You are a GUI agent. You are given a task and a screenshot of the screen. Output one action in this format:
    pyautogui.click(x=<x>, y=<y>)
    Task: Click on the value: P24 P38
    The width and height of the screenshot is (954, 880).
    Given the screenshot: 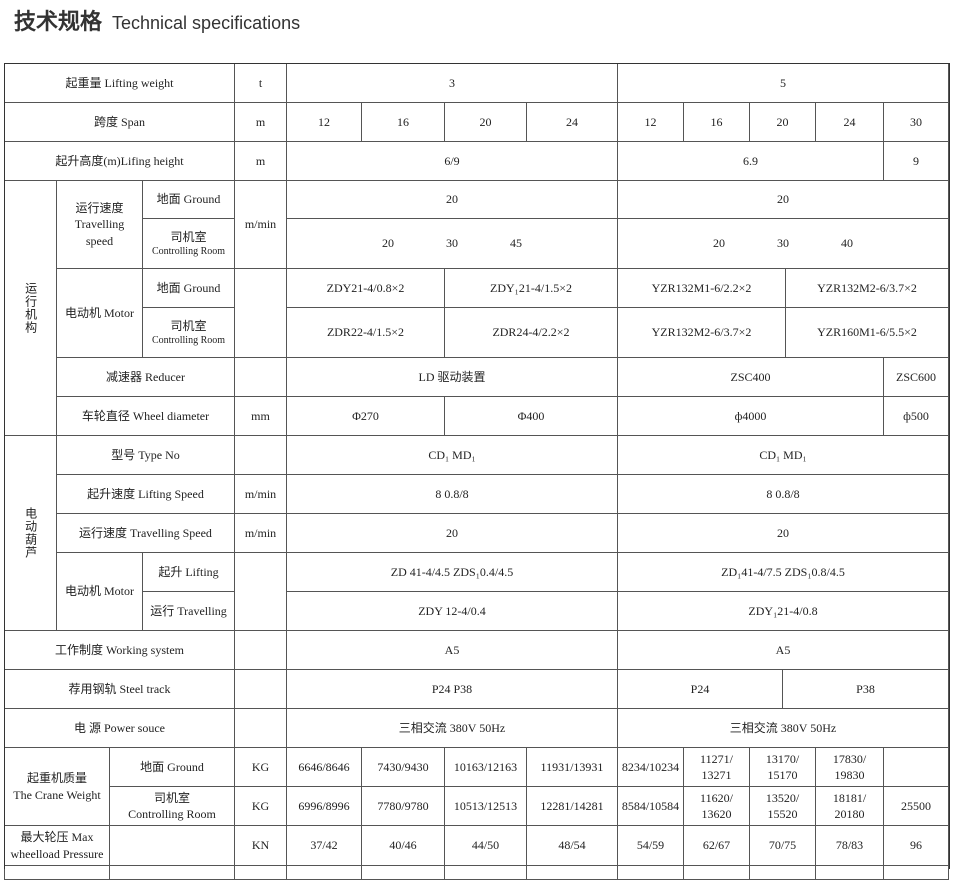 What is the action you would take?
    pyautogui.click(x=452, y=689)
    